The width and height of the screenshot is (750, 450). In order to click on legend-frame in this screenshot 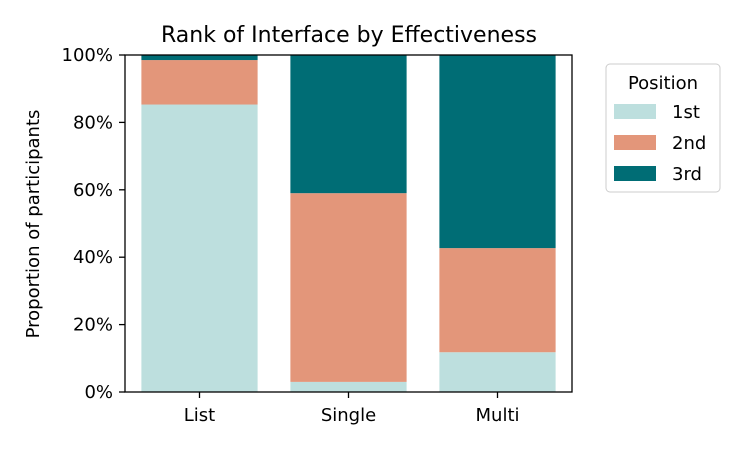, I will do `click(663, 128)`.